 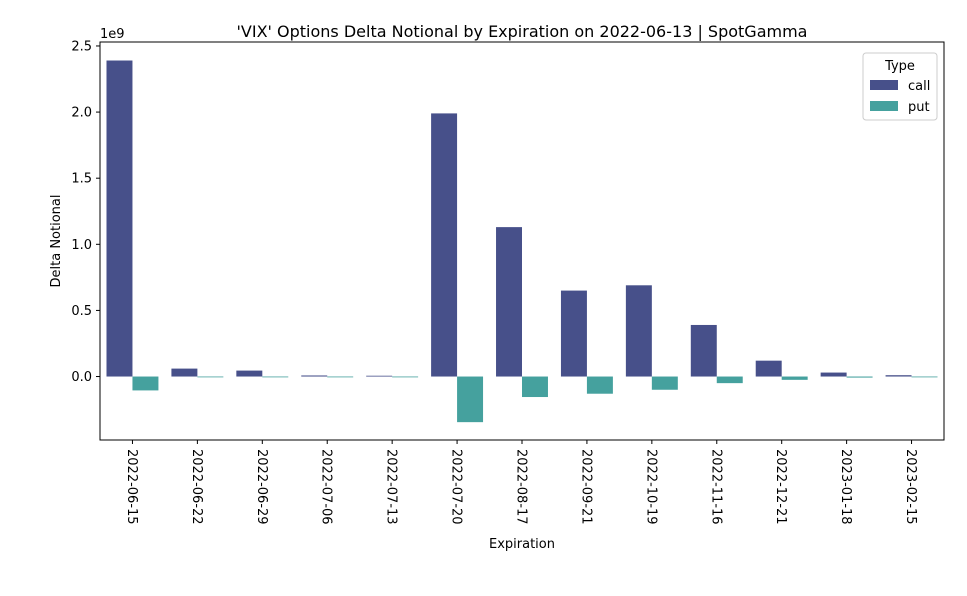 I want to click on y-tick-label: 0.0, so click(x=81, y=377).